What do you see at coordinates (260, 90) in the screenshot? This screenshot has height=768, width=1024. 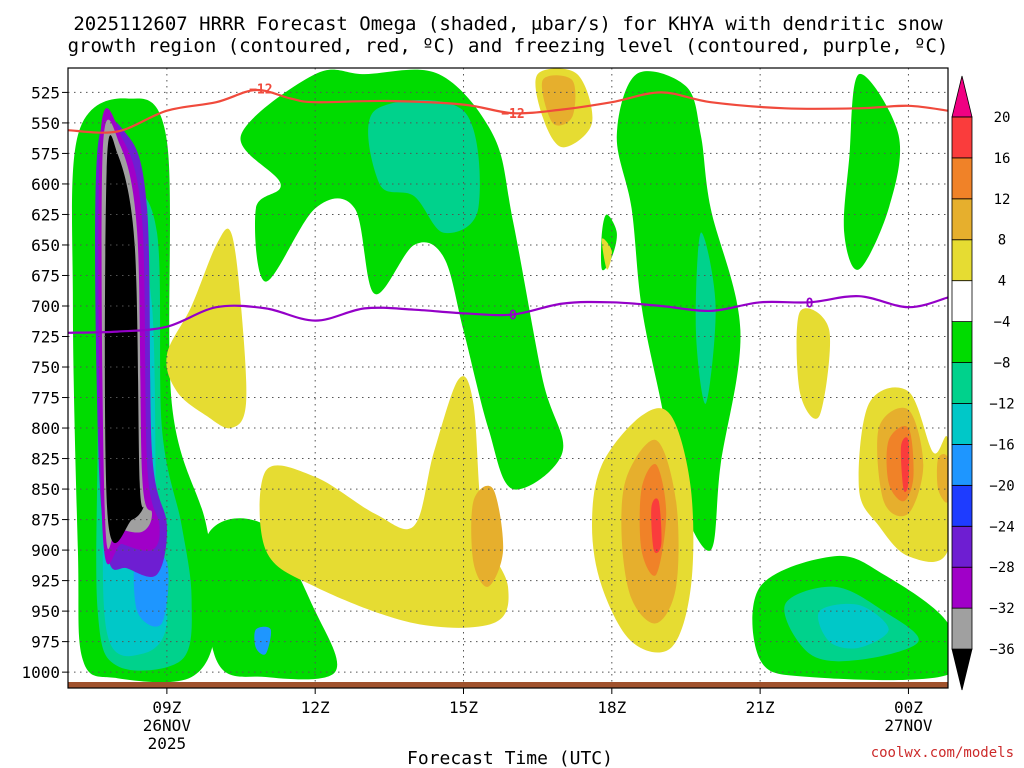 I see `dgz-label-1: −12` at bounding box center [260, 90].